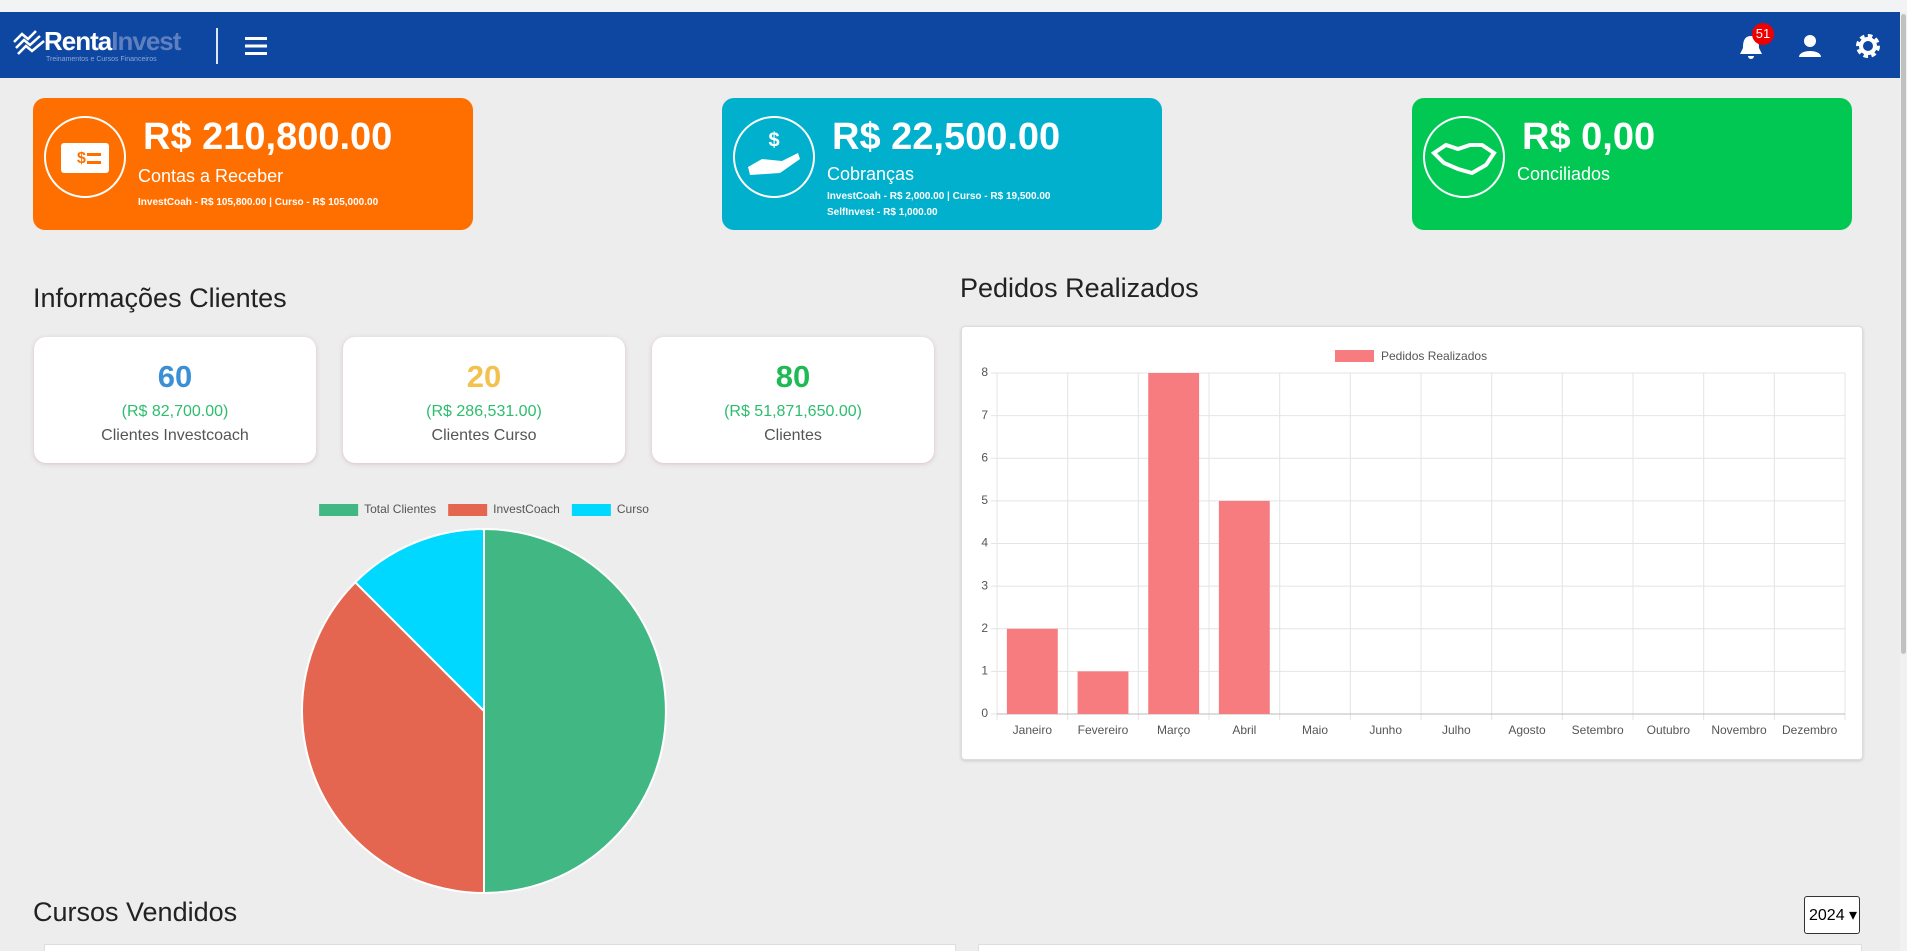 Image resolution: width=1907 pixels, height=951 pixels. Describe the element at coordinates (1079, 288) in the screenshot. I see `section-title: Pedidos Realizados` at that location.